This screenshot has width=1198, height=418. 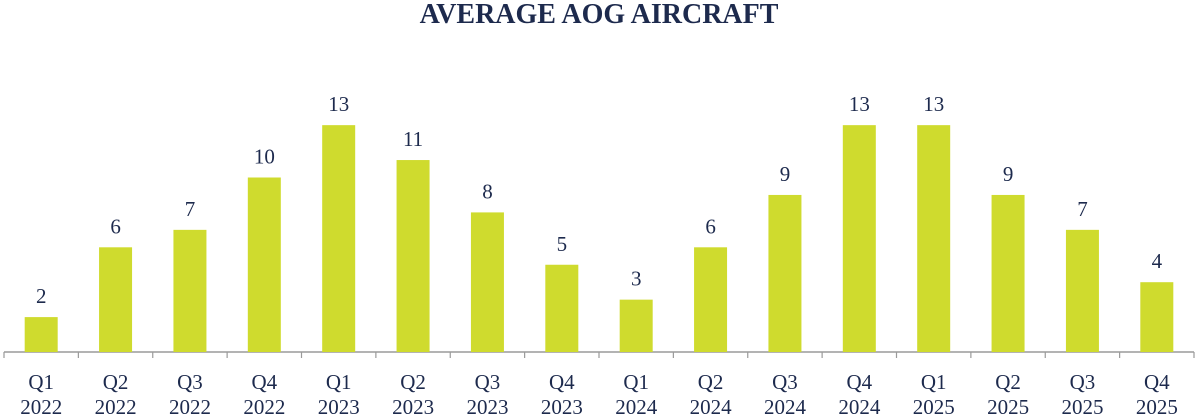 I want to click on data-label: 5, so click(x=562, y=244).